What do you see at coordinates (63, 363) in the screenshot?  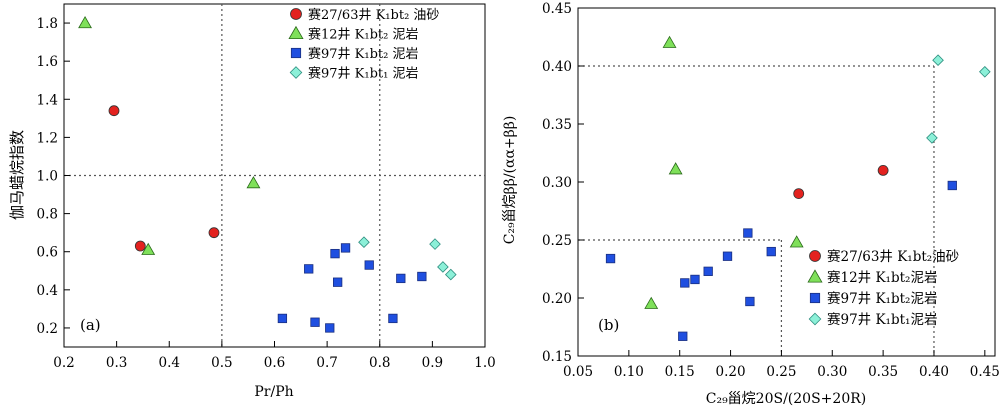 I see `x-tick-label: 0.2` at bounding box center [63, 363].